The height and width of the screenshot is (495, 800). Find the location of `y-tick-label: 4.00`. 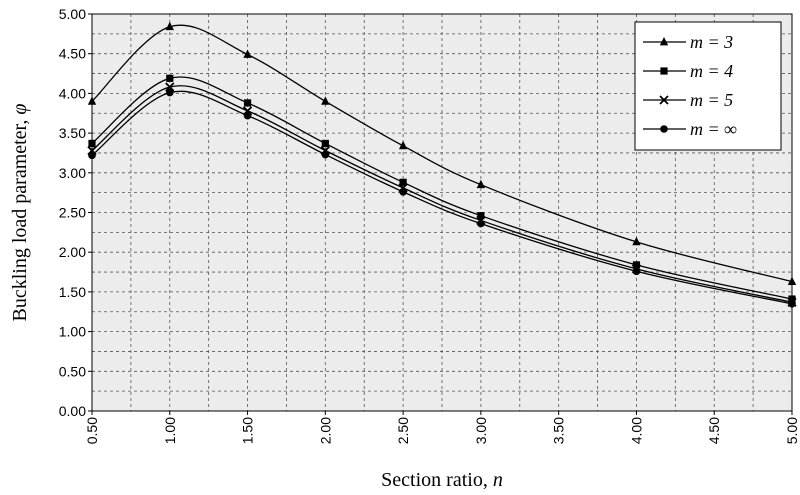

y-tick-label: 4.00 is located at coordinates (72, 93).